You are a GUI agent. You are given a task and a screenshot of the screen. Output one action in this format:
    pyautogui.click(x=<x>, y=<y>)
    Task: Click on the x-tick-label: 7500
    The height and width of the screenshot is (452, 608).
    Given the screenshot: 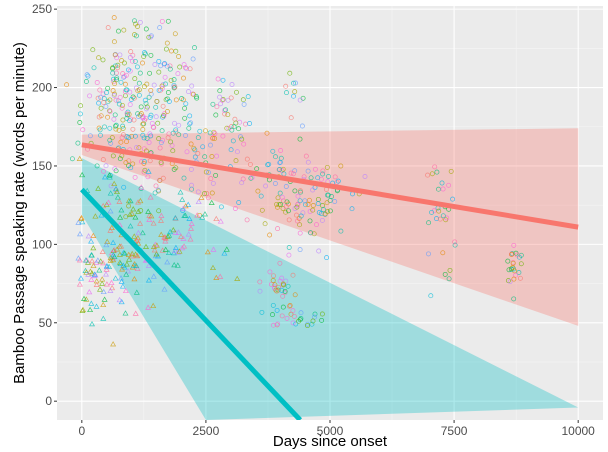 What is the action you would take?
    pyautogui.click(x=454, y=431)
    